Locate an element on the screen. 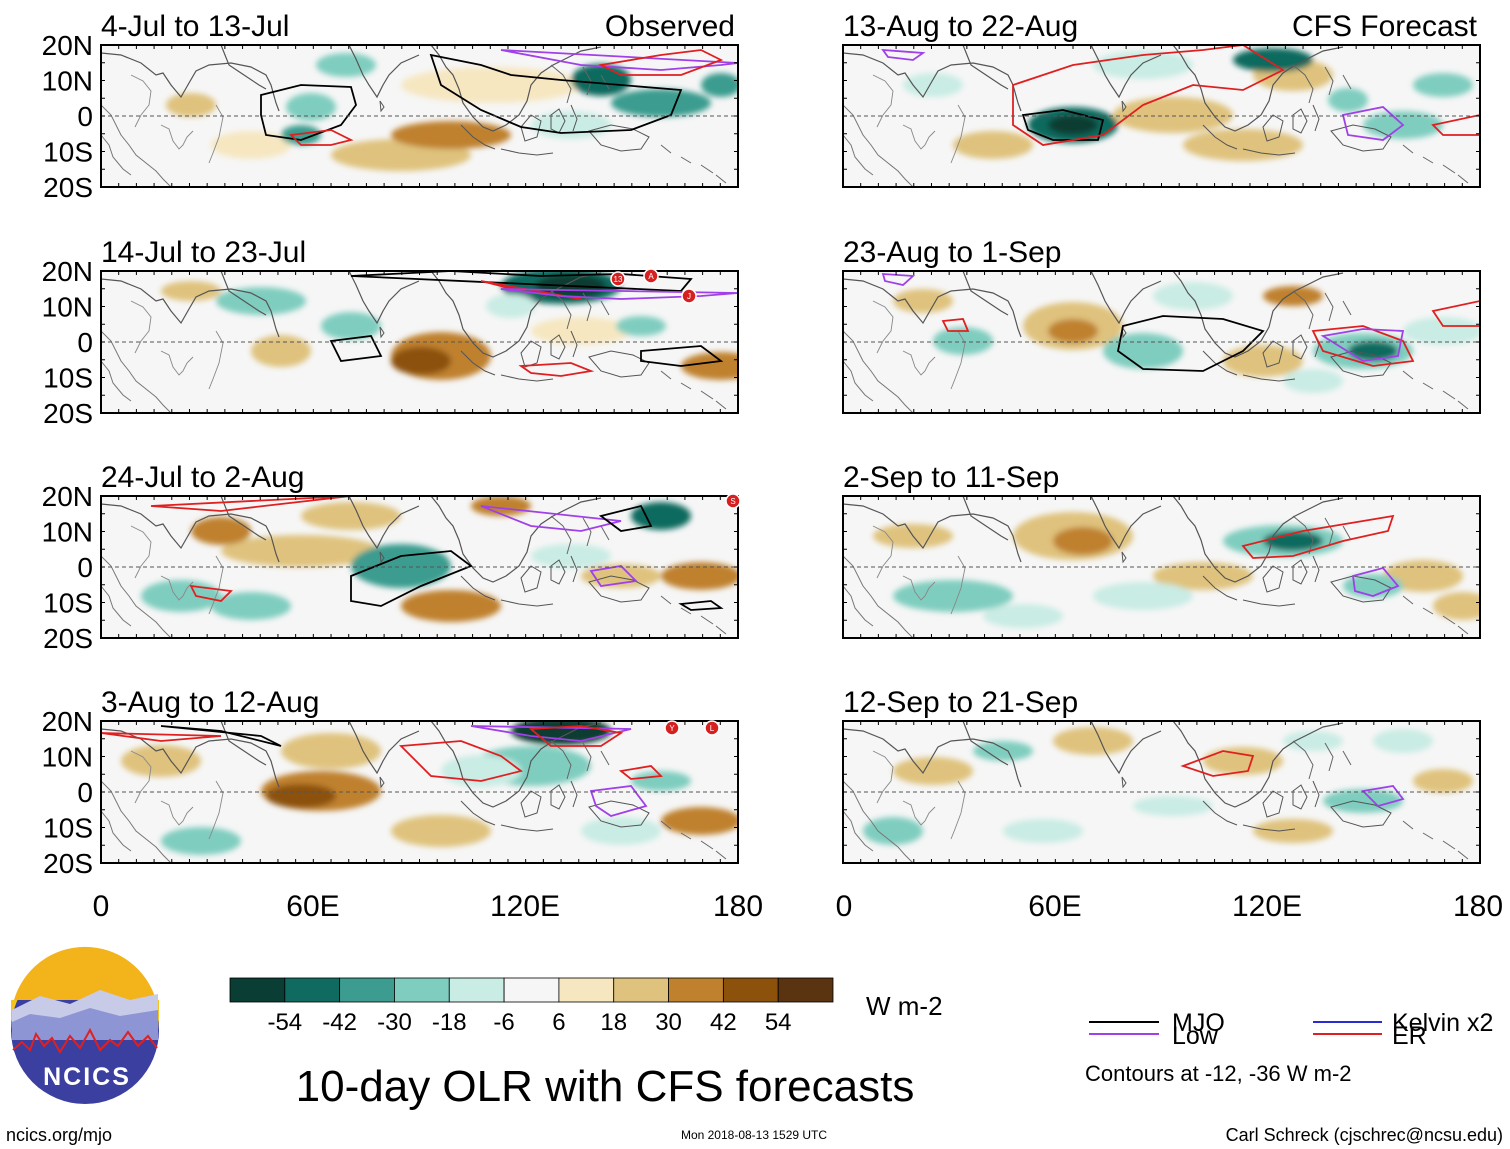 The width and height of the screenshot is (1510, 1149). colorbar-tick-label: -42 is located at coordinates (339, 1022).